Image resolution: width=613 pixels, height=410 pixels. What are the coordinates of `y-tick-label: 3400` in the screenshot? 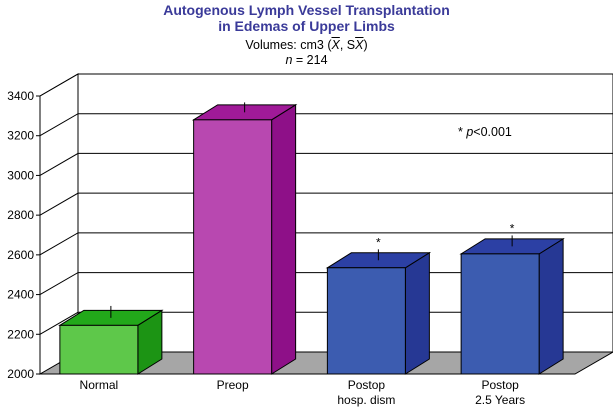 It's located at (20, 96).